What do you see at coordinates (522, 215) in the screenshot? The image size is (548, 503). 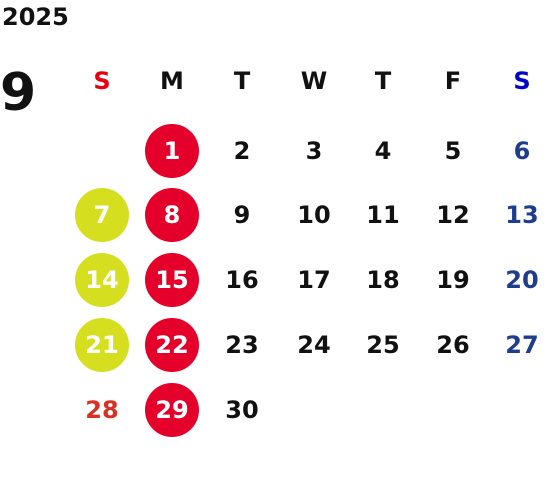 I see `day-13: 13` at bounding box center [522, 215].